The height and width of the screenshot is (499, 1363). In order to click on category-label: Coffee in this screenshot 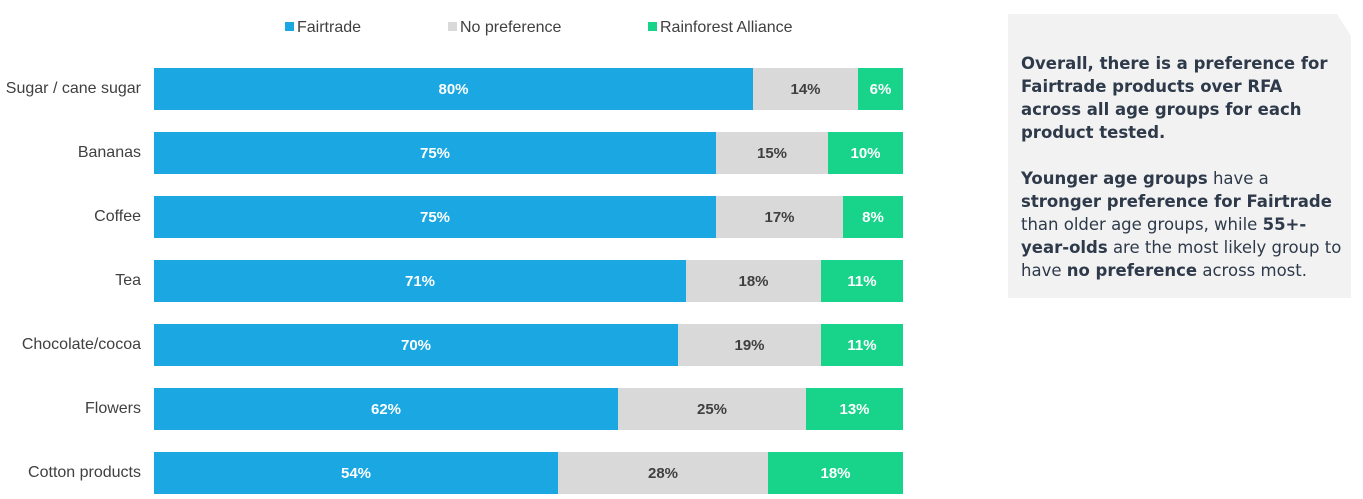, I will do `click(117, 216)`.